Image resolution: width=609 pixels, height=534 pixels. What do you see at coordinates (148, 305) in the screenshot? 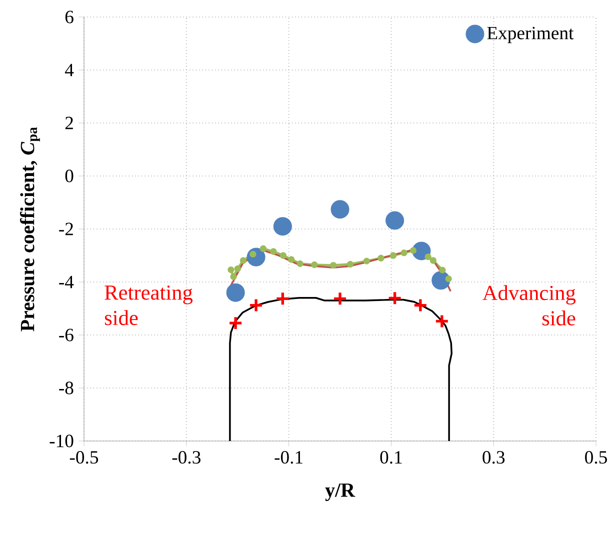
I see `annotation: Retreating side` at bounding box center [148, 305].